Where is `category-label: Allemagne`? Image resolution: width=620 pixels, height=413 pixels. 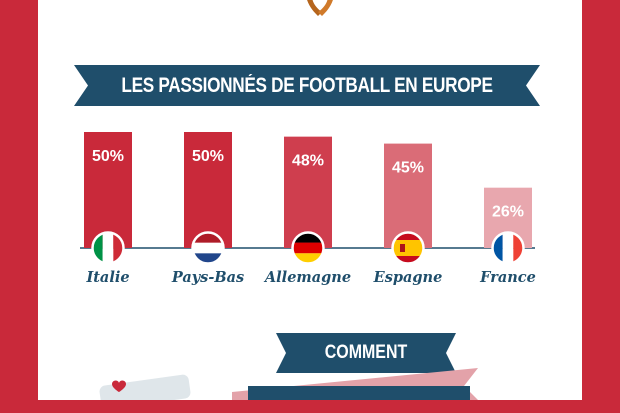
category-label: Allemagne is located at coordinates (307, 277).